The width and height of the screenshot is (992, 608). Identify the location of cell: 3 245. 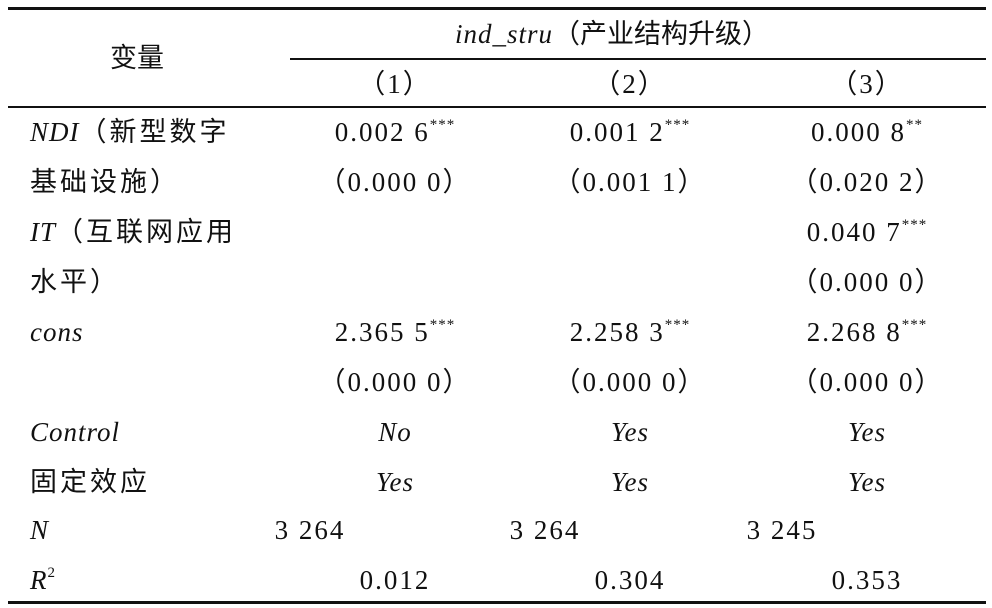
(782, 530).